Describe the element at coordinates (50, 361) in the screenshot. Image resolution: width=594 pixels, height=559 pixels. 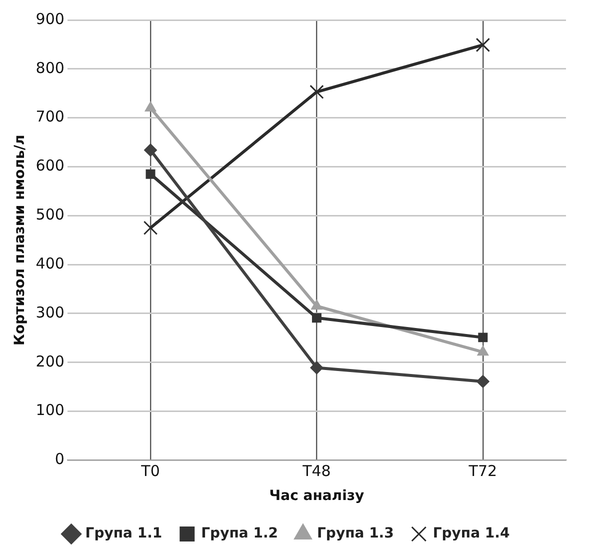
I see `y-tick-label: 200` at that location.